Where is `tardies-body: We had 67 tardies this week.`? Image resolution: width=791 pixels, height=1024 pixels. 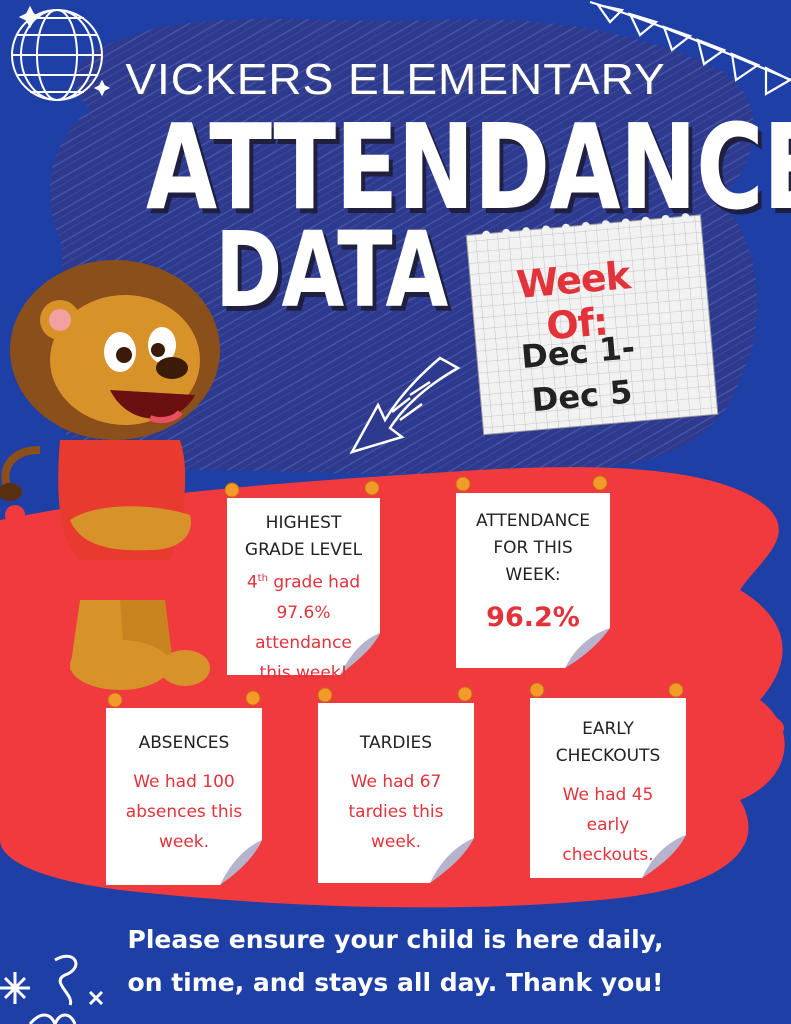 tardies-body: We had 67 tardies this week. is located at coordinates (396, 812).